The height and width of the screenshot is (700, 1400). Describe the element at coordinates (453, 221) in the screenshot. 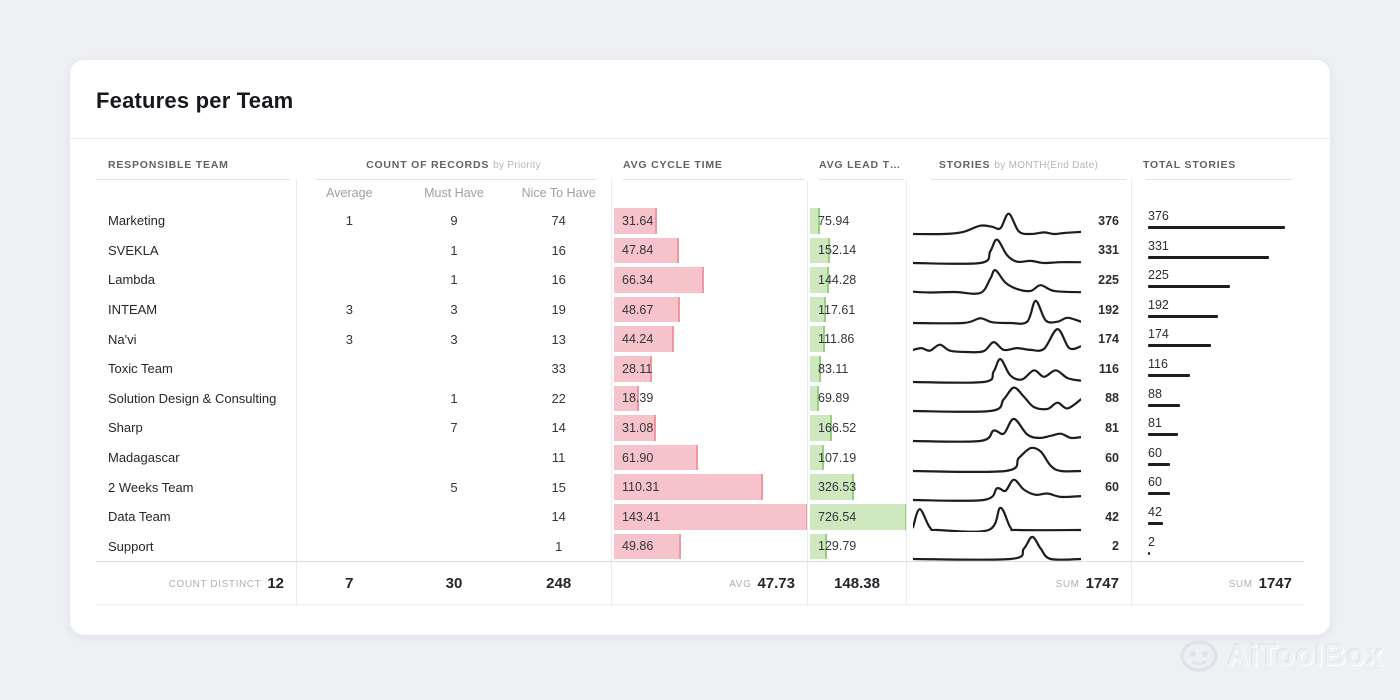

I see `priority-counts-cell: 1 9 74` at that location.